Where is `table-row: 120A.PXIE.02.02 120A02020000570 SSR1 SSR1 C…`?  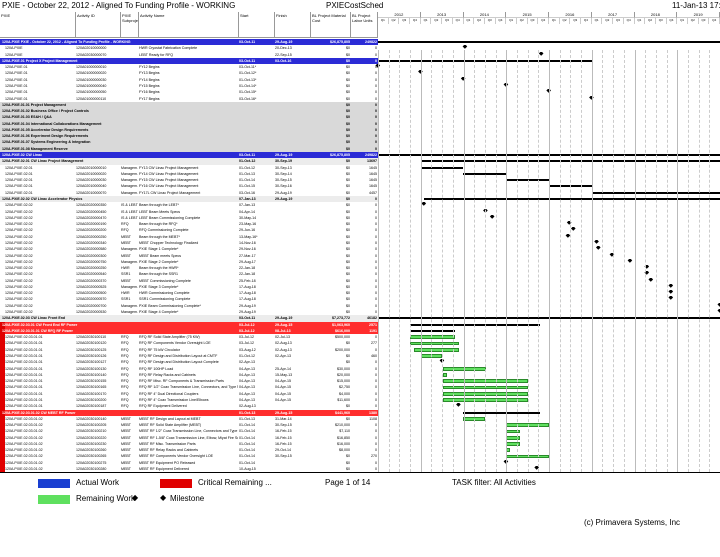
table-row: 120A.PXIE.02.02 120A02020000570 SSR1 SSR1 C… is located at coordinates (360, 299).